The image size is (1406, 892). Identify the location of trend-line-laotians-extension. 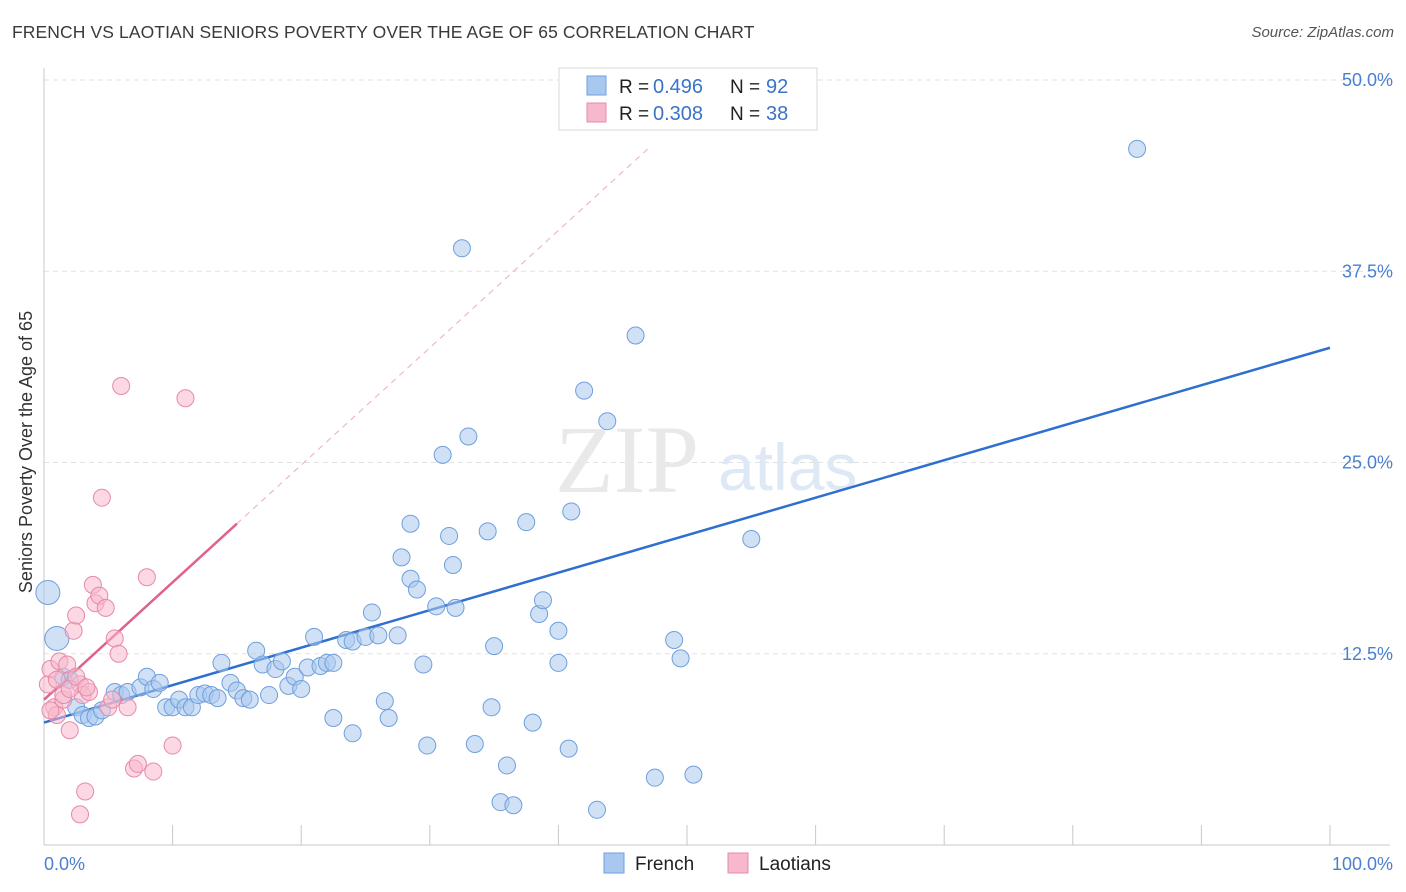
(442, 336).